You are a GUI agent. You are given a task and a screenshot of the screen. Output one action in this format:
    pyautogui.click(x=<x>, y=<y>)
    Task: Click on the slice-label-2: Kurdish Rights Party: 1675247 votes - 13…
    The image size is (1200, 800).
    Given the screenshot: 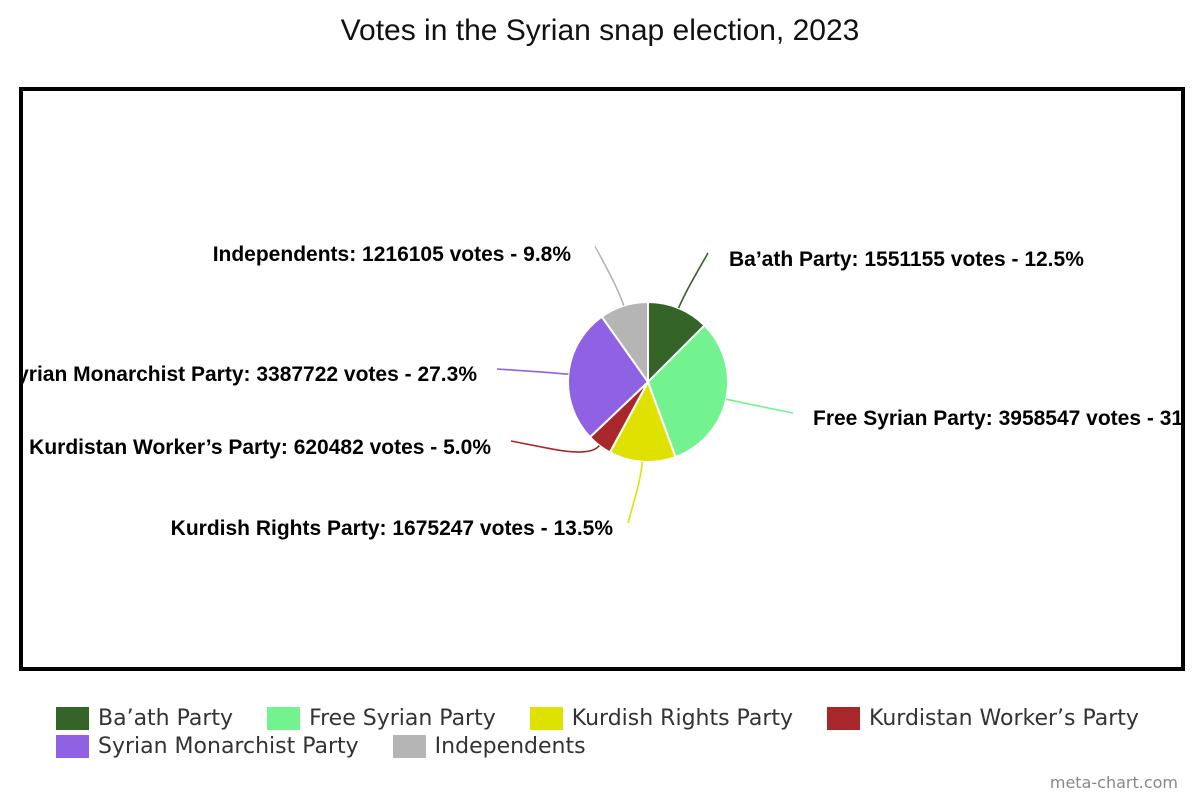 What is the action you would take?
    pyautogui.click(x=392, y=528)
    